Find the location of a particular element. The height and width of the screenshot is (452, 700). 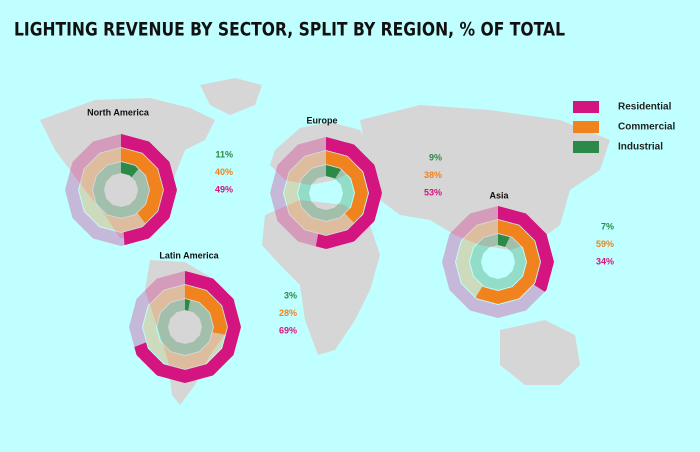

region-title: Asia is located at coordinates (499, 195).